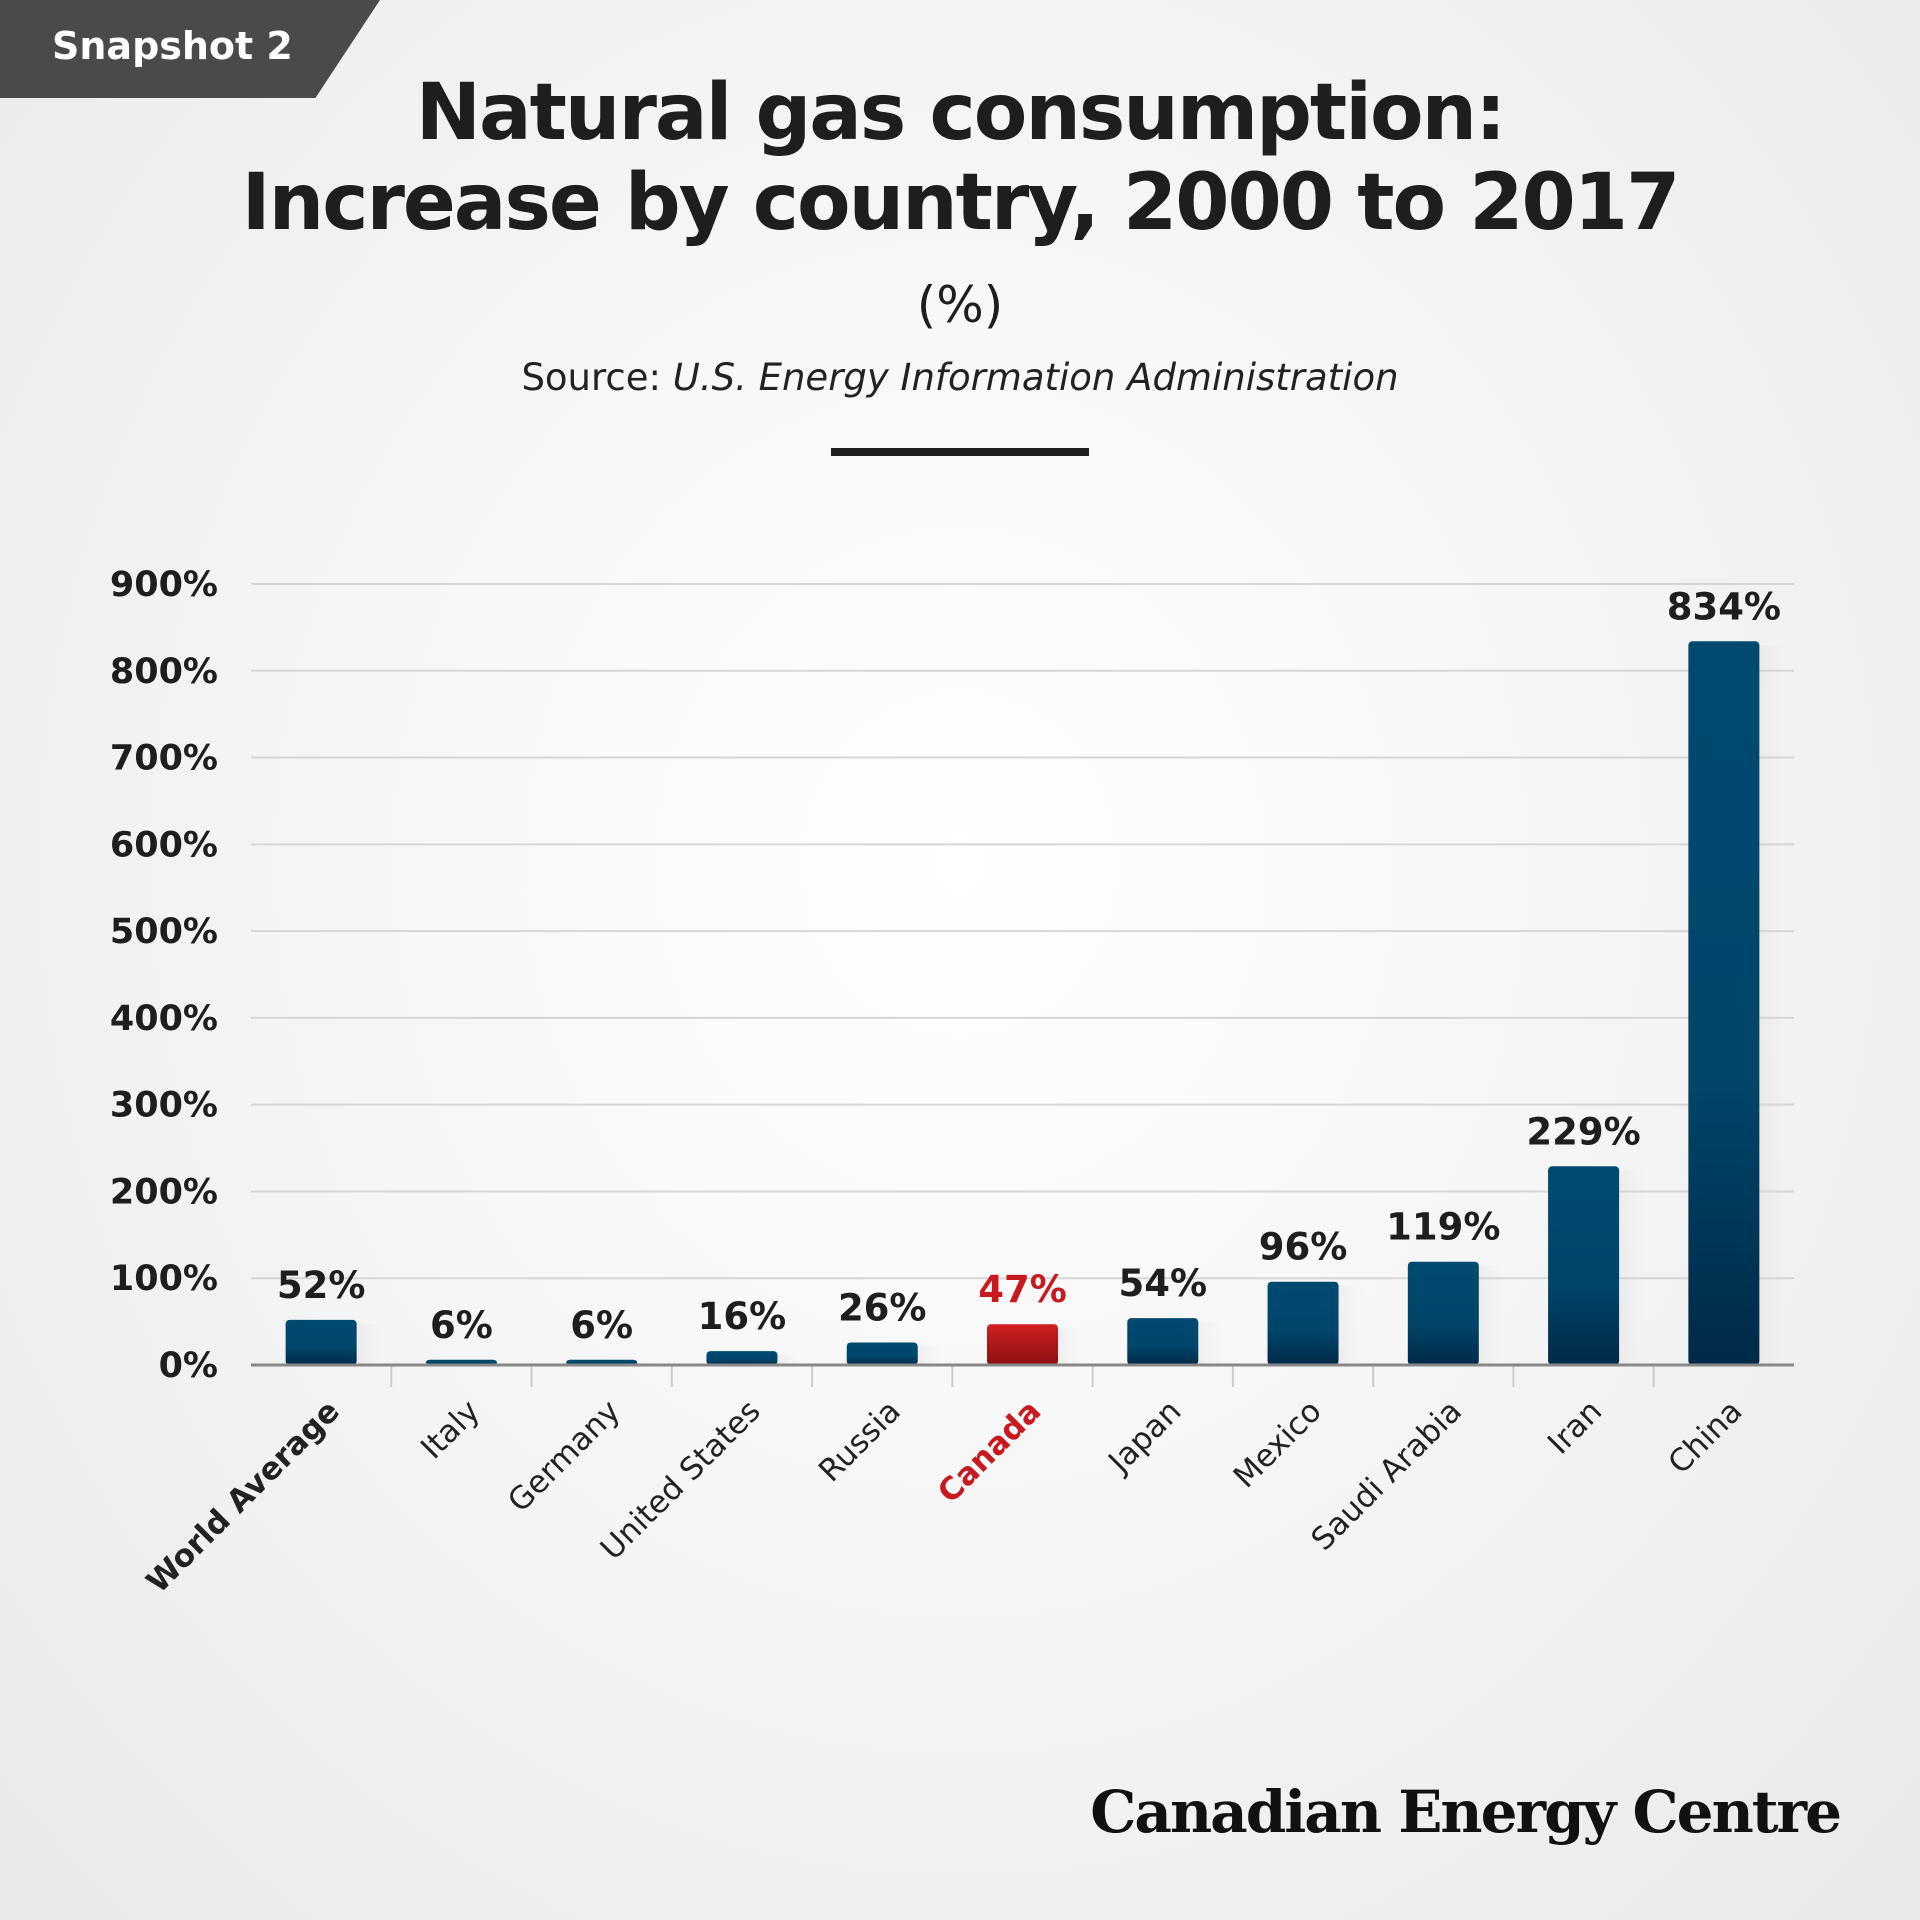  Describe the element at coordinates (1575, 1427) in the screenshot. I see `x-tick-label: Iran` at that location.